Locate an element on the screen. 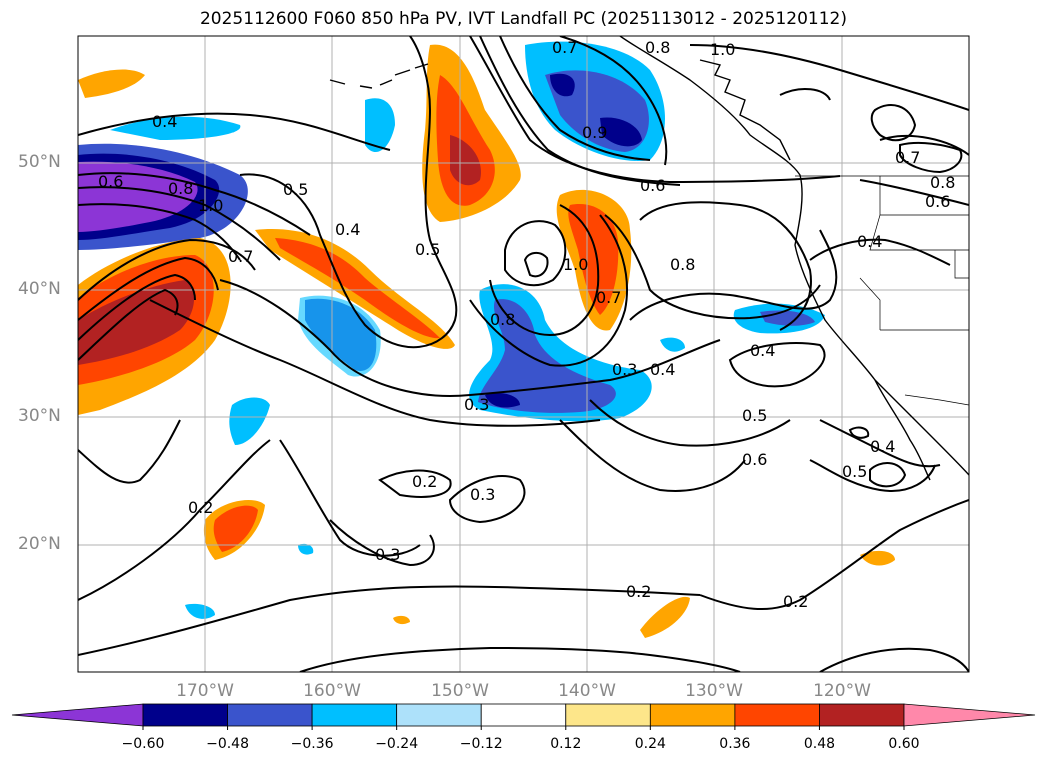 This screenshot has width=1047, height=765. pv-fill-strong-positive-west is located at coordinates (136, 322).